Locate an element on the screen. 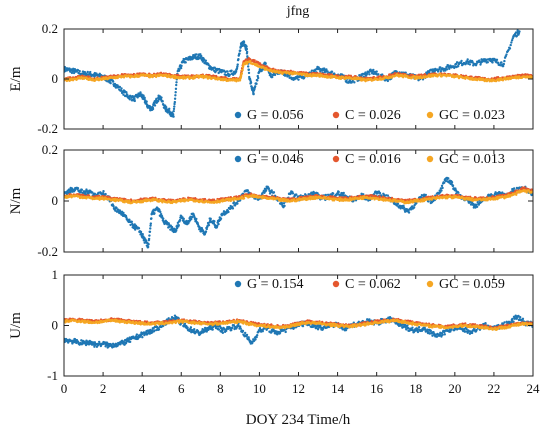 This screenshot has width=550, height=433. y-tick-label: 0 is located at coordinates (55, 78).